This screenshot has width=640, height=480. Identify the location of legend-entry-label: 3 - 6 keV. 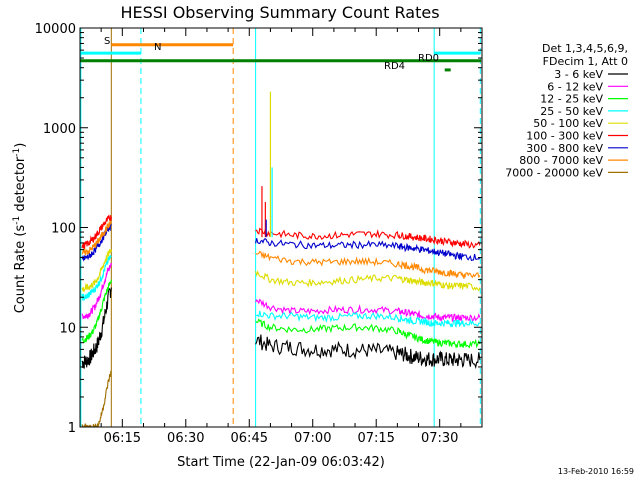
(578, 74).